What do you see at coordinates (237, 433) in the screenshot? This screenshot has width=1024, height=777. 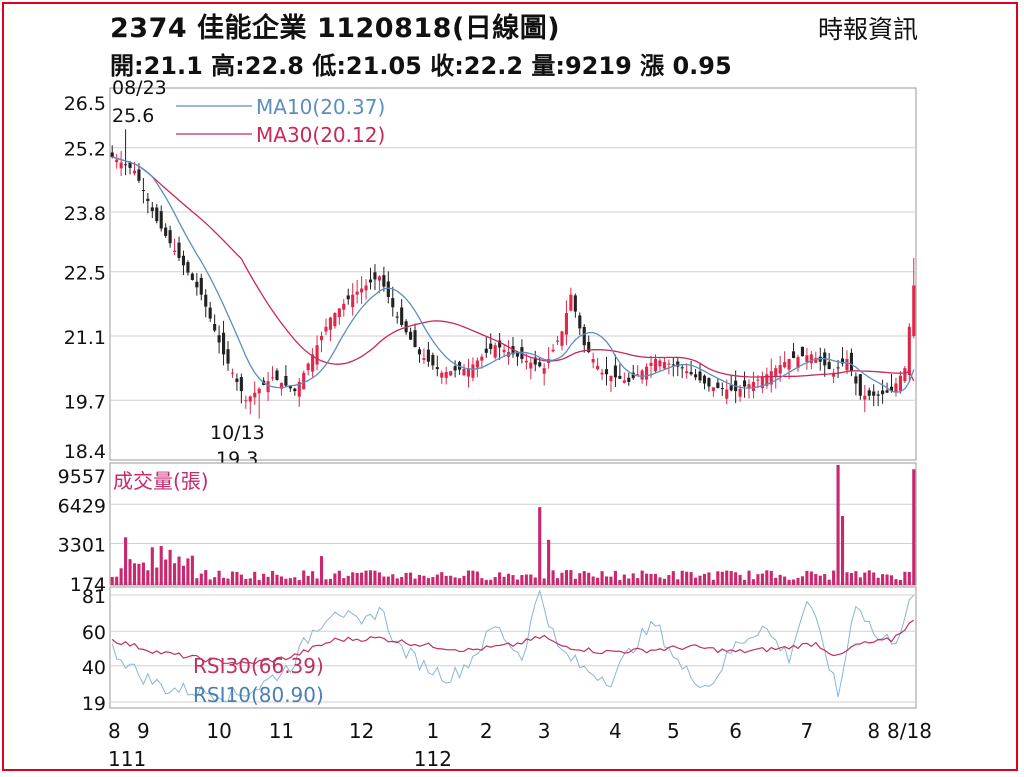 I see `low-date-label: 10/13` at bounding box center [237, 433].